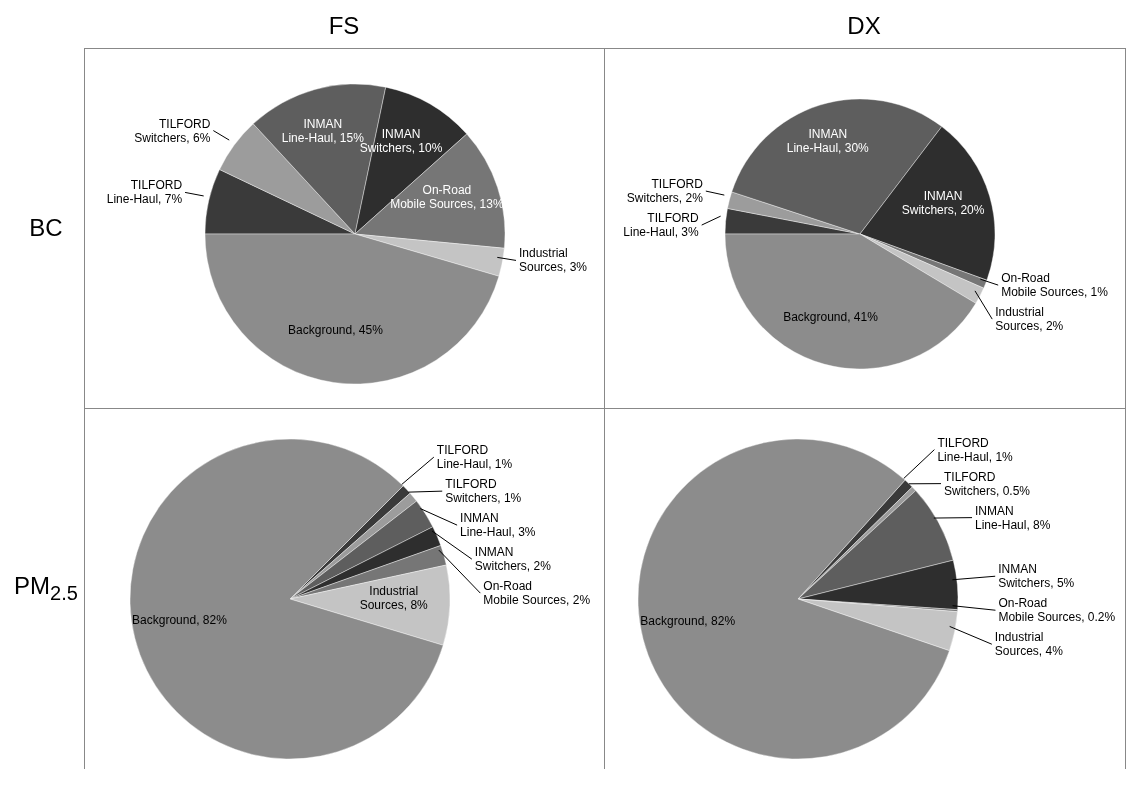  Describe the element at coordinates (498, 525) in the screenshot. I see `slice-label: INMAN Line-Haul, 3%` at that location.